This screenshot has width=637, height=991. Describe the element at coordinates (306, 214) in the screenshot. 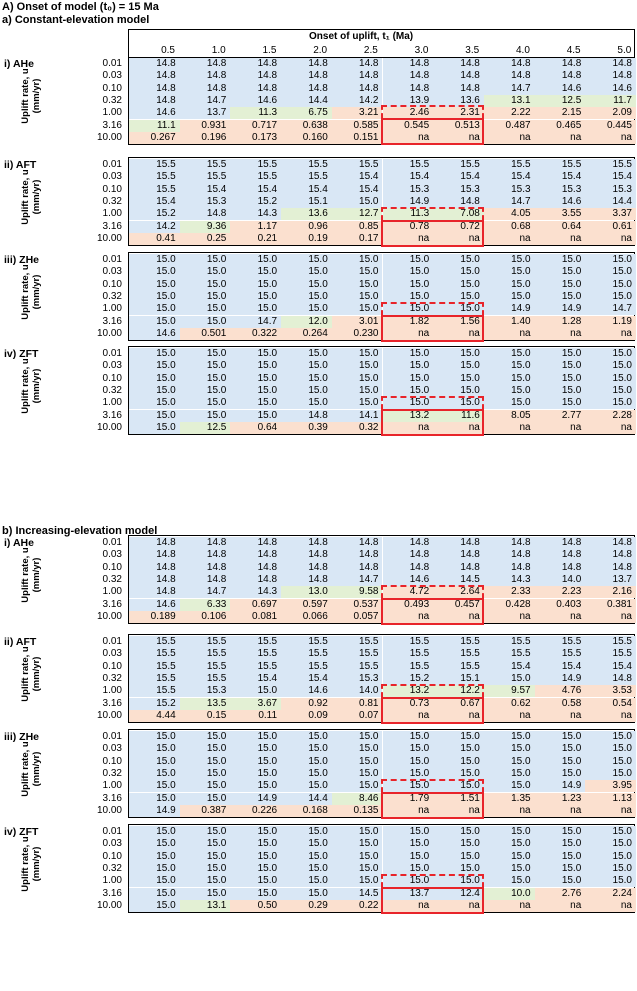

I see `table-cell: 13.6` at that location.